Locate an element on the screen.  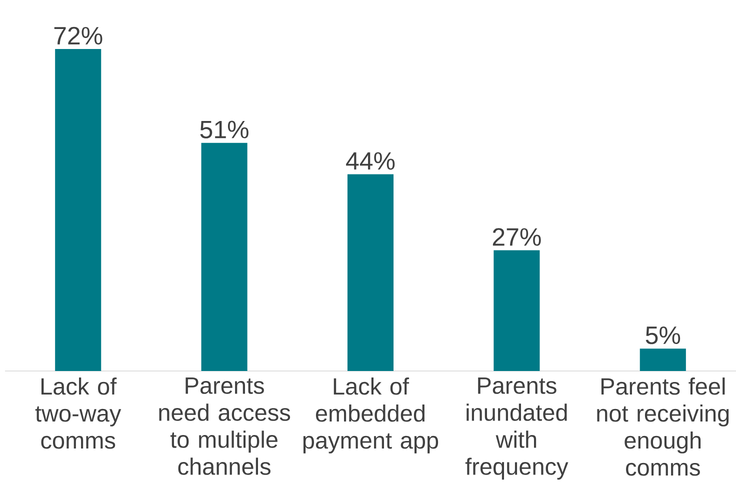
data-label: 72% is located at coordinates (78, 35).